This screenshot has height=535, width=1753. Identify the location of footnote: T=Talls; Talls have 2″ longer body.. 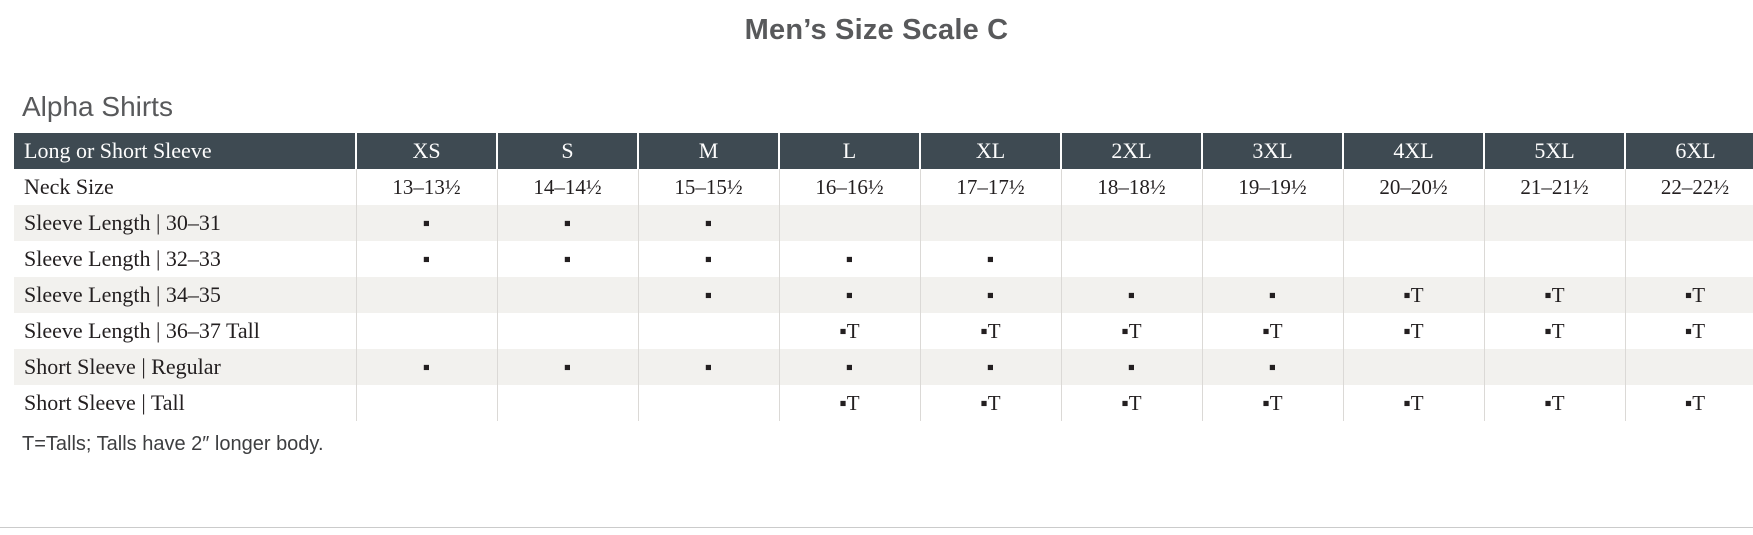
(173, 444).